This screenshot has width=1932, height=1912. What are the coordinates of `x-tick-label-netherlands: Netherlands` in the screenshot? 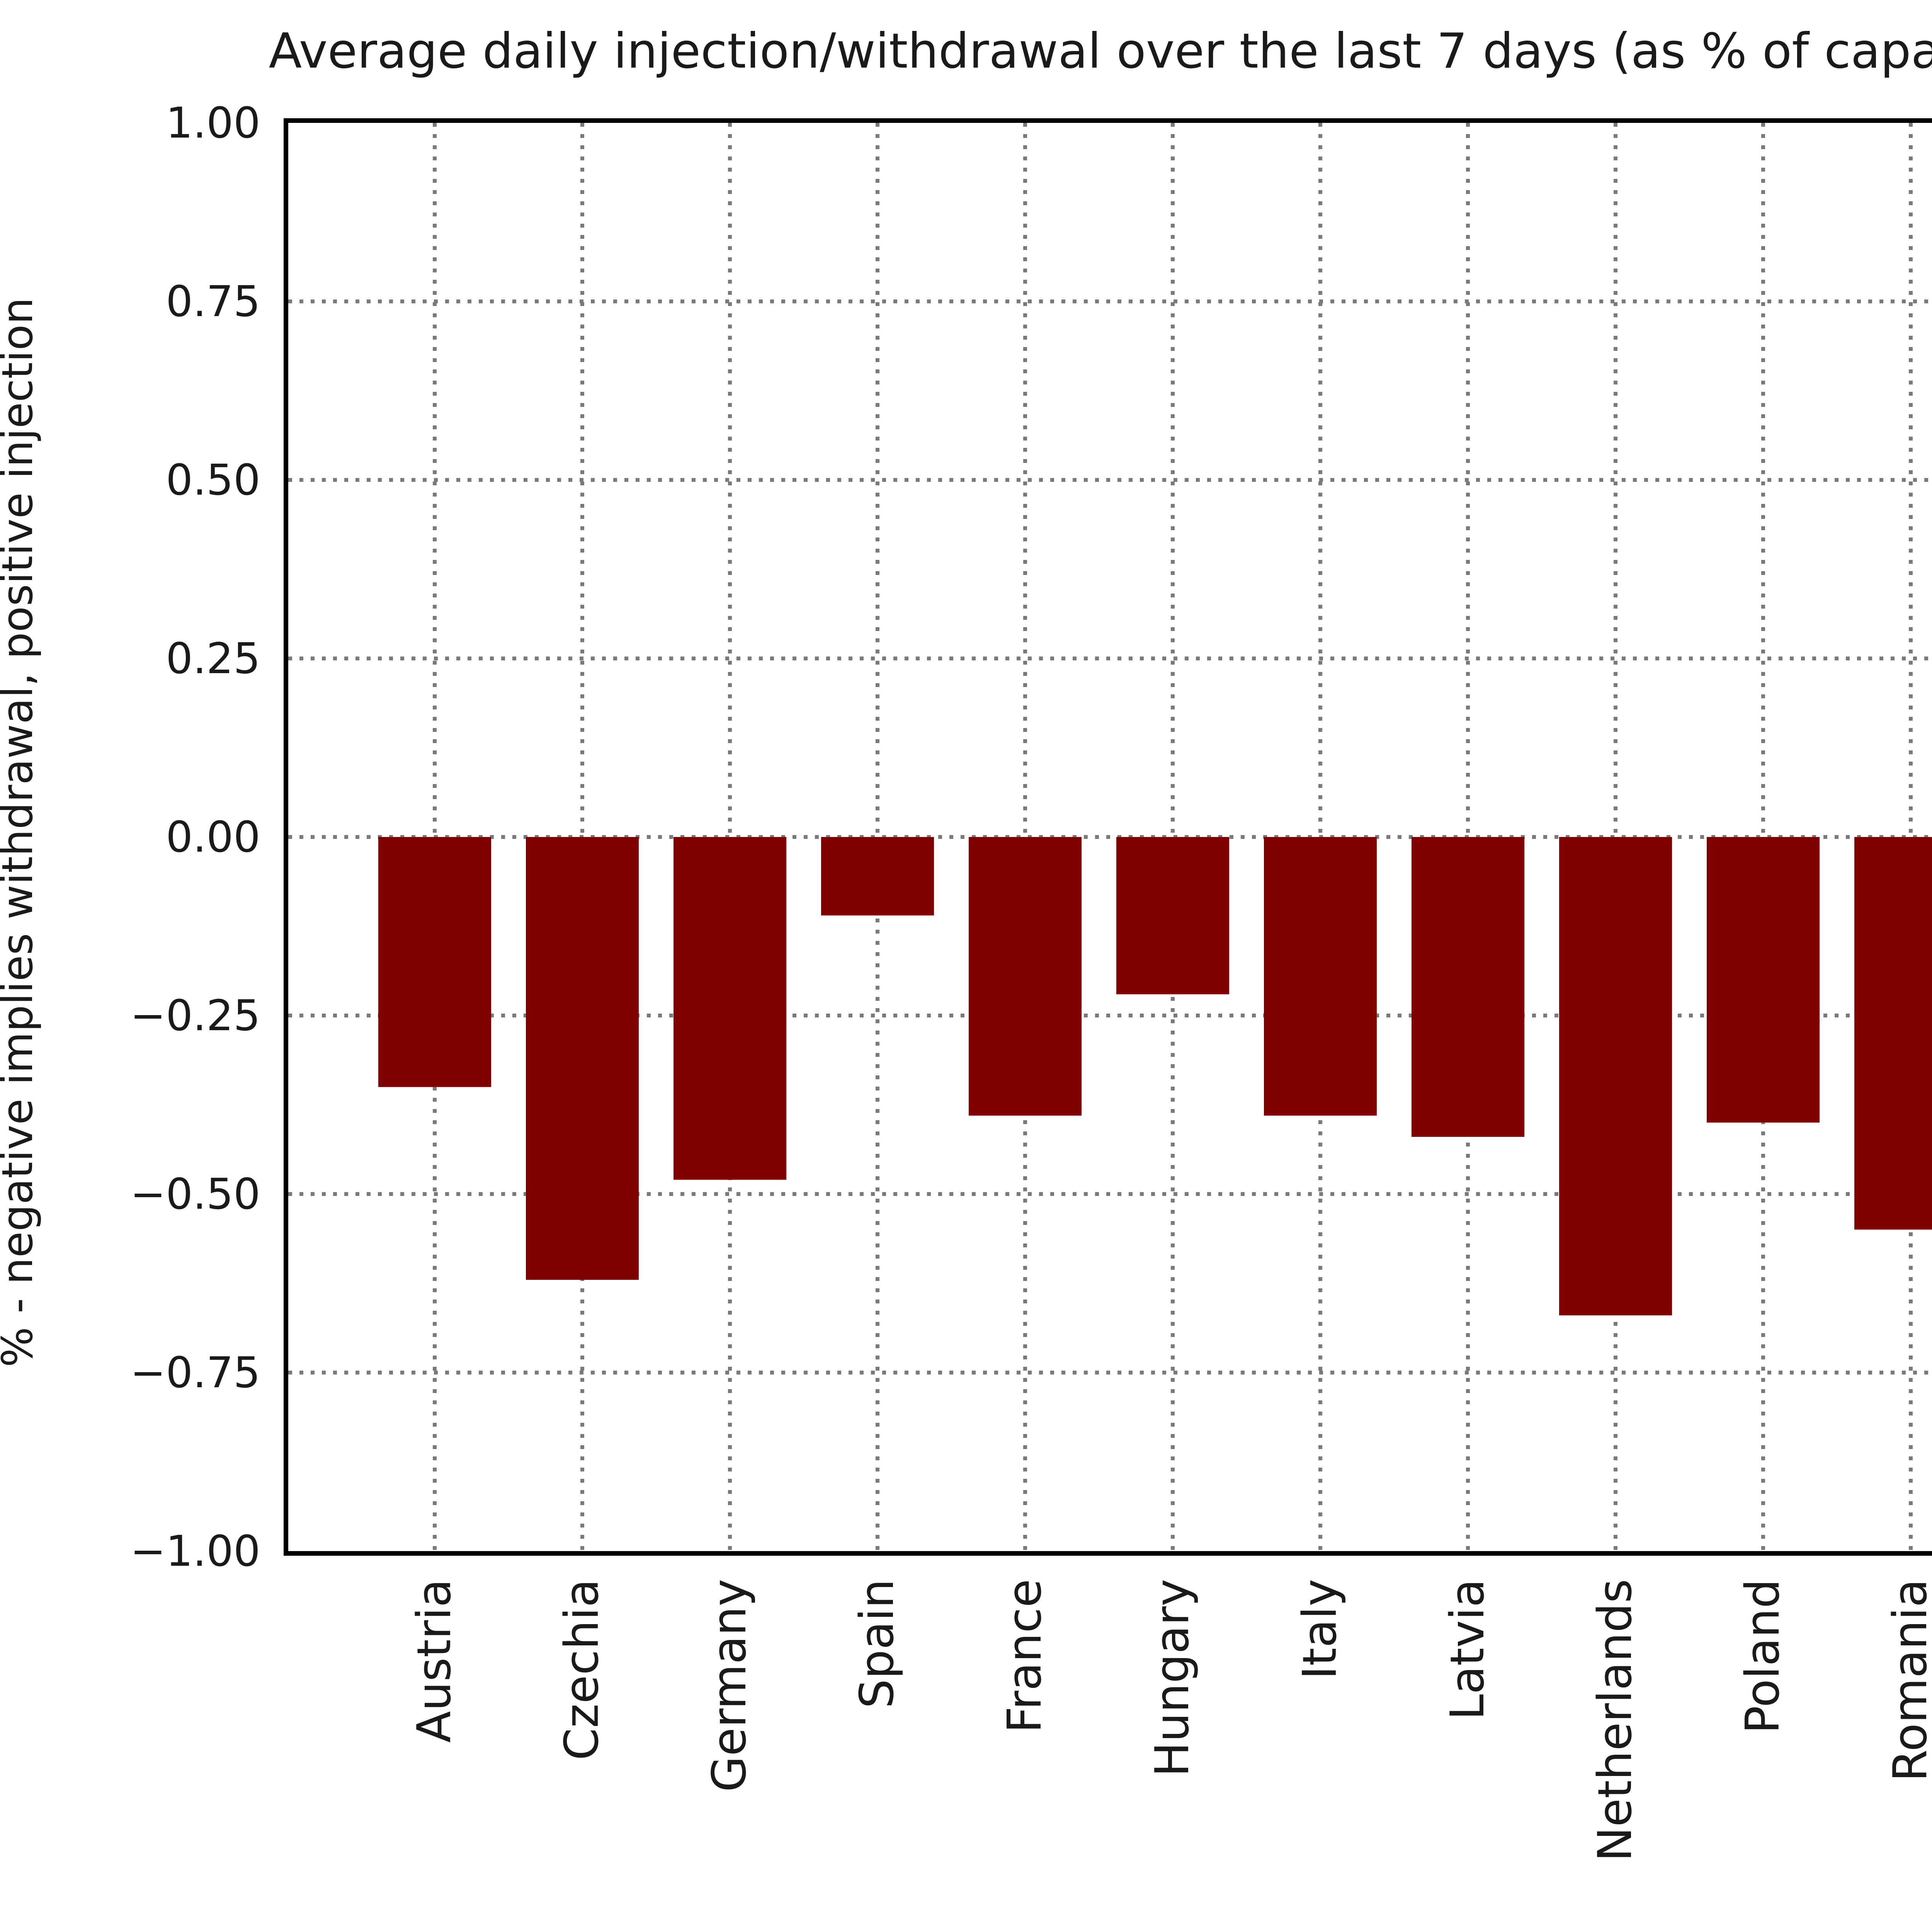 It's located at (1615, 1720).